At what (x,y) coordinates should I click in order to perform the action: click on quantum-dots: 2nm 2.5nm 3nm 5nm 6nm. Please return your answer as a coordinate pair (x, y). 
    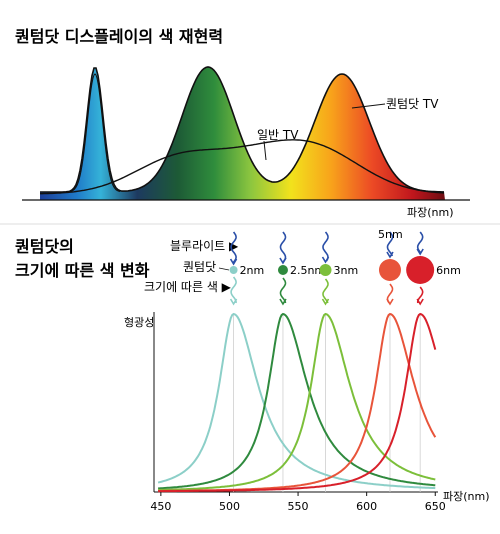
    Looking at the image, I should click on (345, 267).